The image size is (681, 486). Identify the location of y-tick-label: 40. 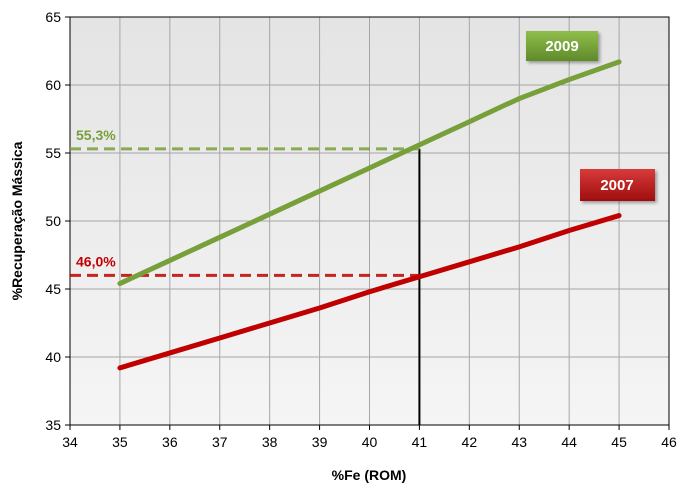
(53, 357).